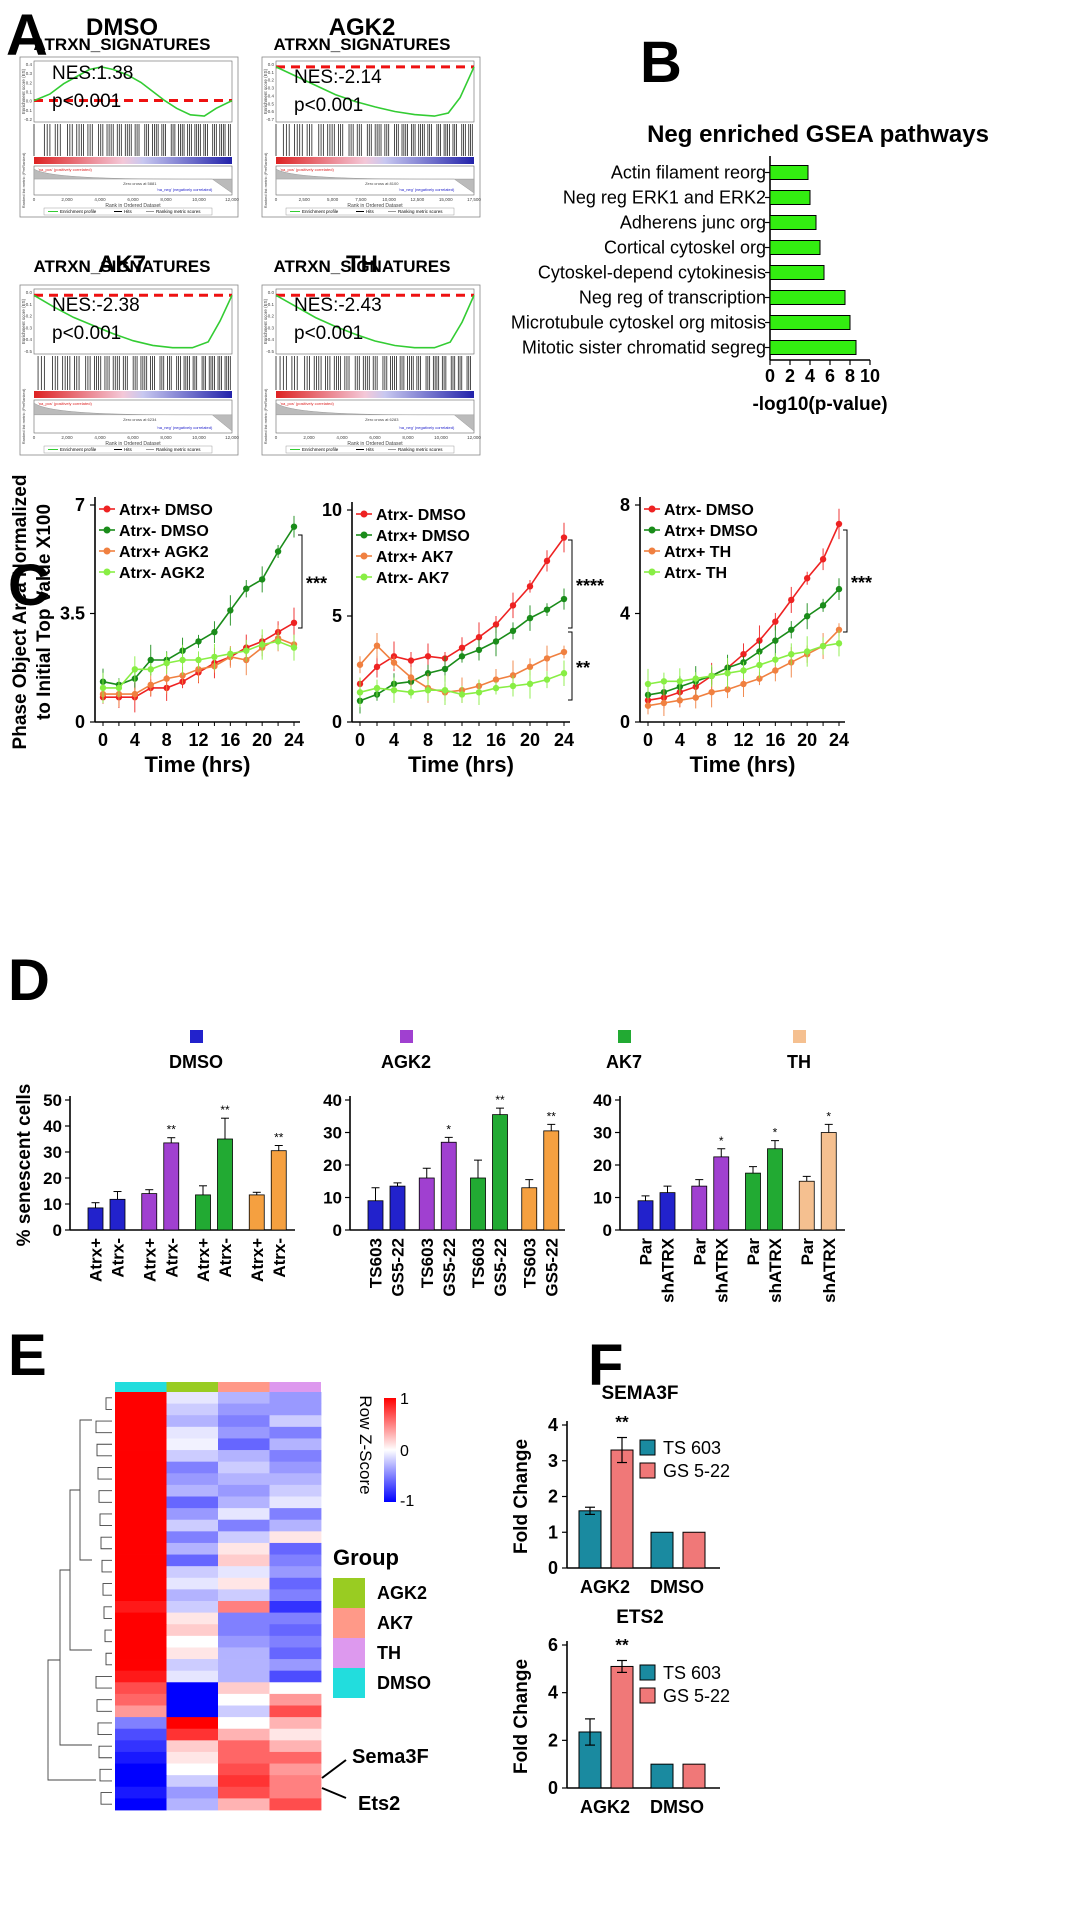 This screenshot has width=1080, height=1920. I want to click on group-legend-swatch, so click(349, 1623).